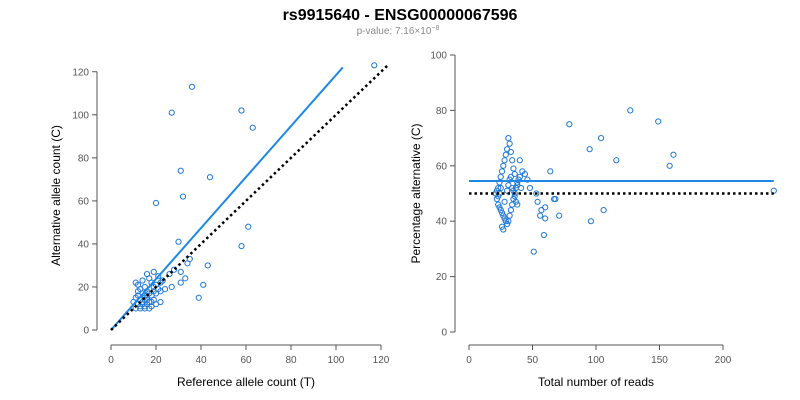 This screenshot has width=800, height=400. I want to click on x-tick-label: 40, so click(201, 360).